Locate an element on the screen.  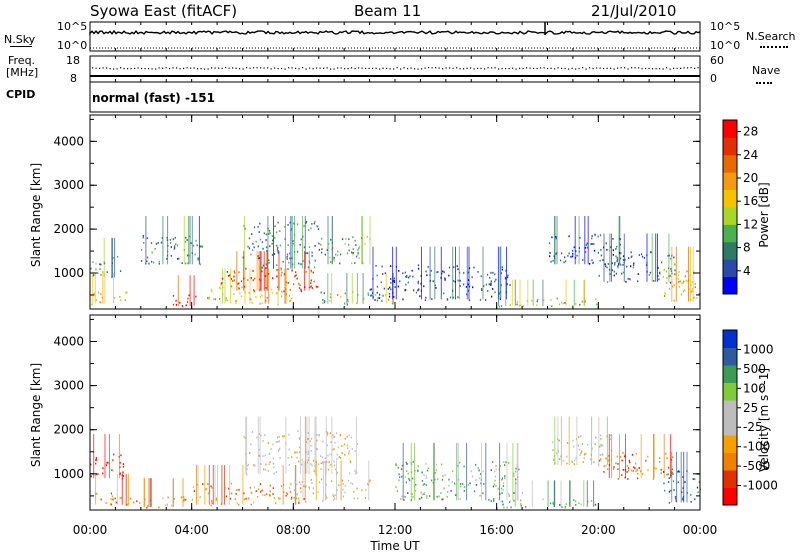
colorbar-tick-label: 1000 is located at coordinates (758, 349).